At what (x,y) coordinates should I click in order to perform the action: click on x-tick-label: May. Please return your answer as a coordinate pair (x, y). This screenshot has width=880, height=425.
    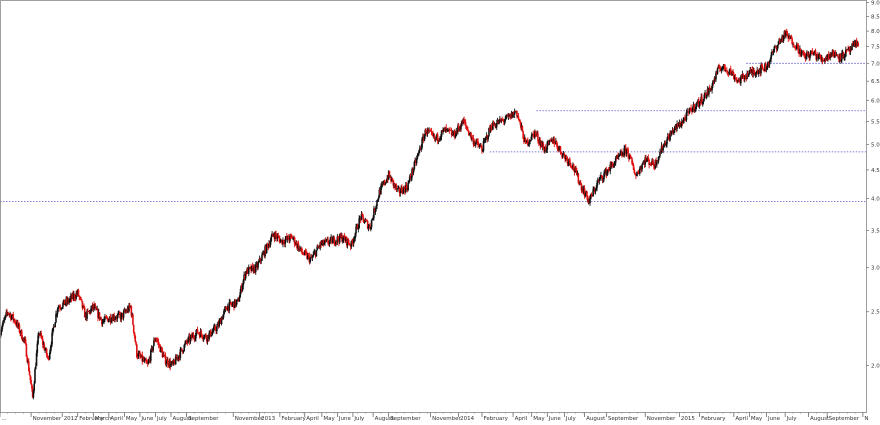
    Looking at the image, I should click on (329, 418).